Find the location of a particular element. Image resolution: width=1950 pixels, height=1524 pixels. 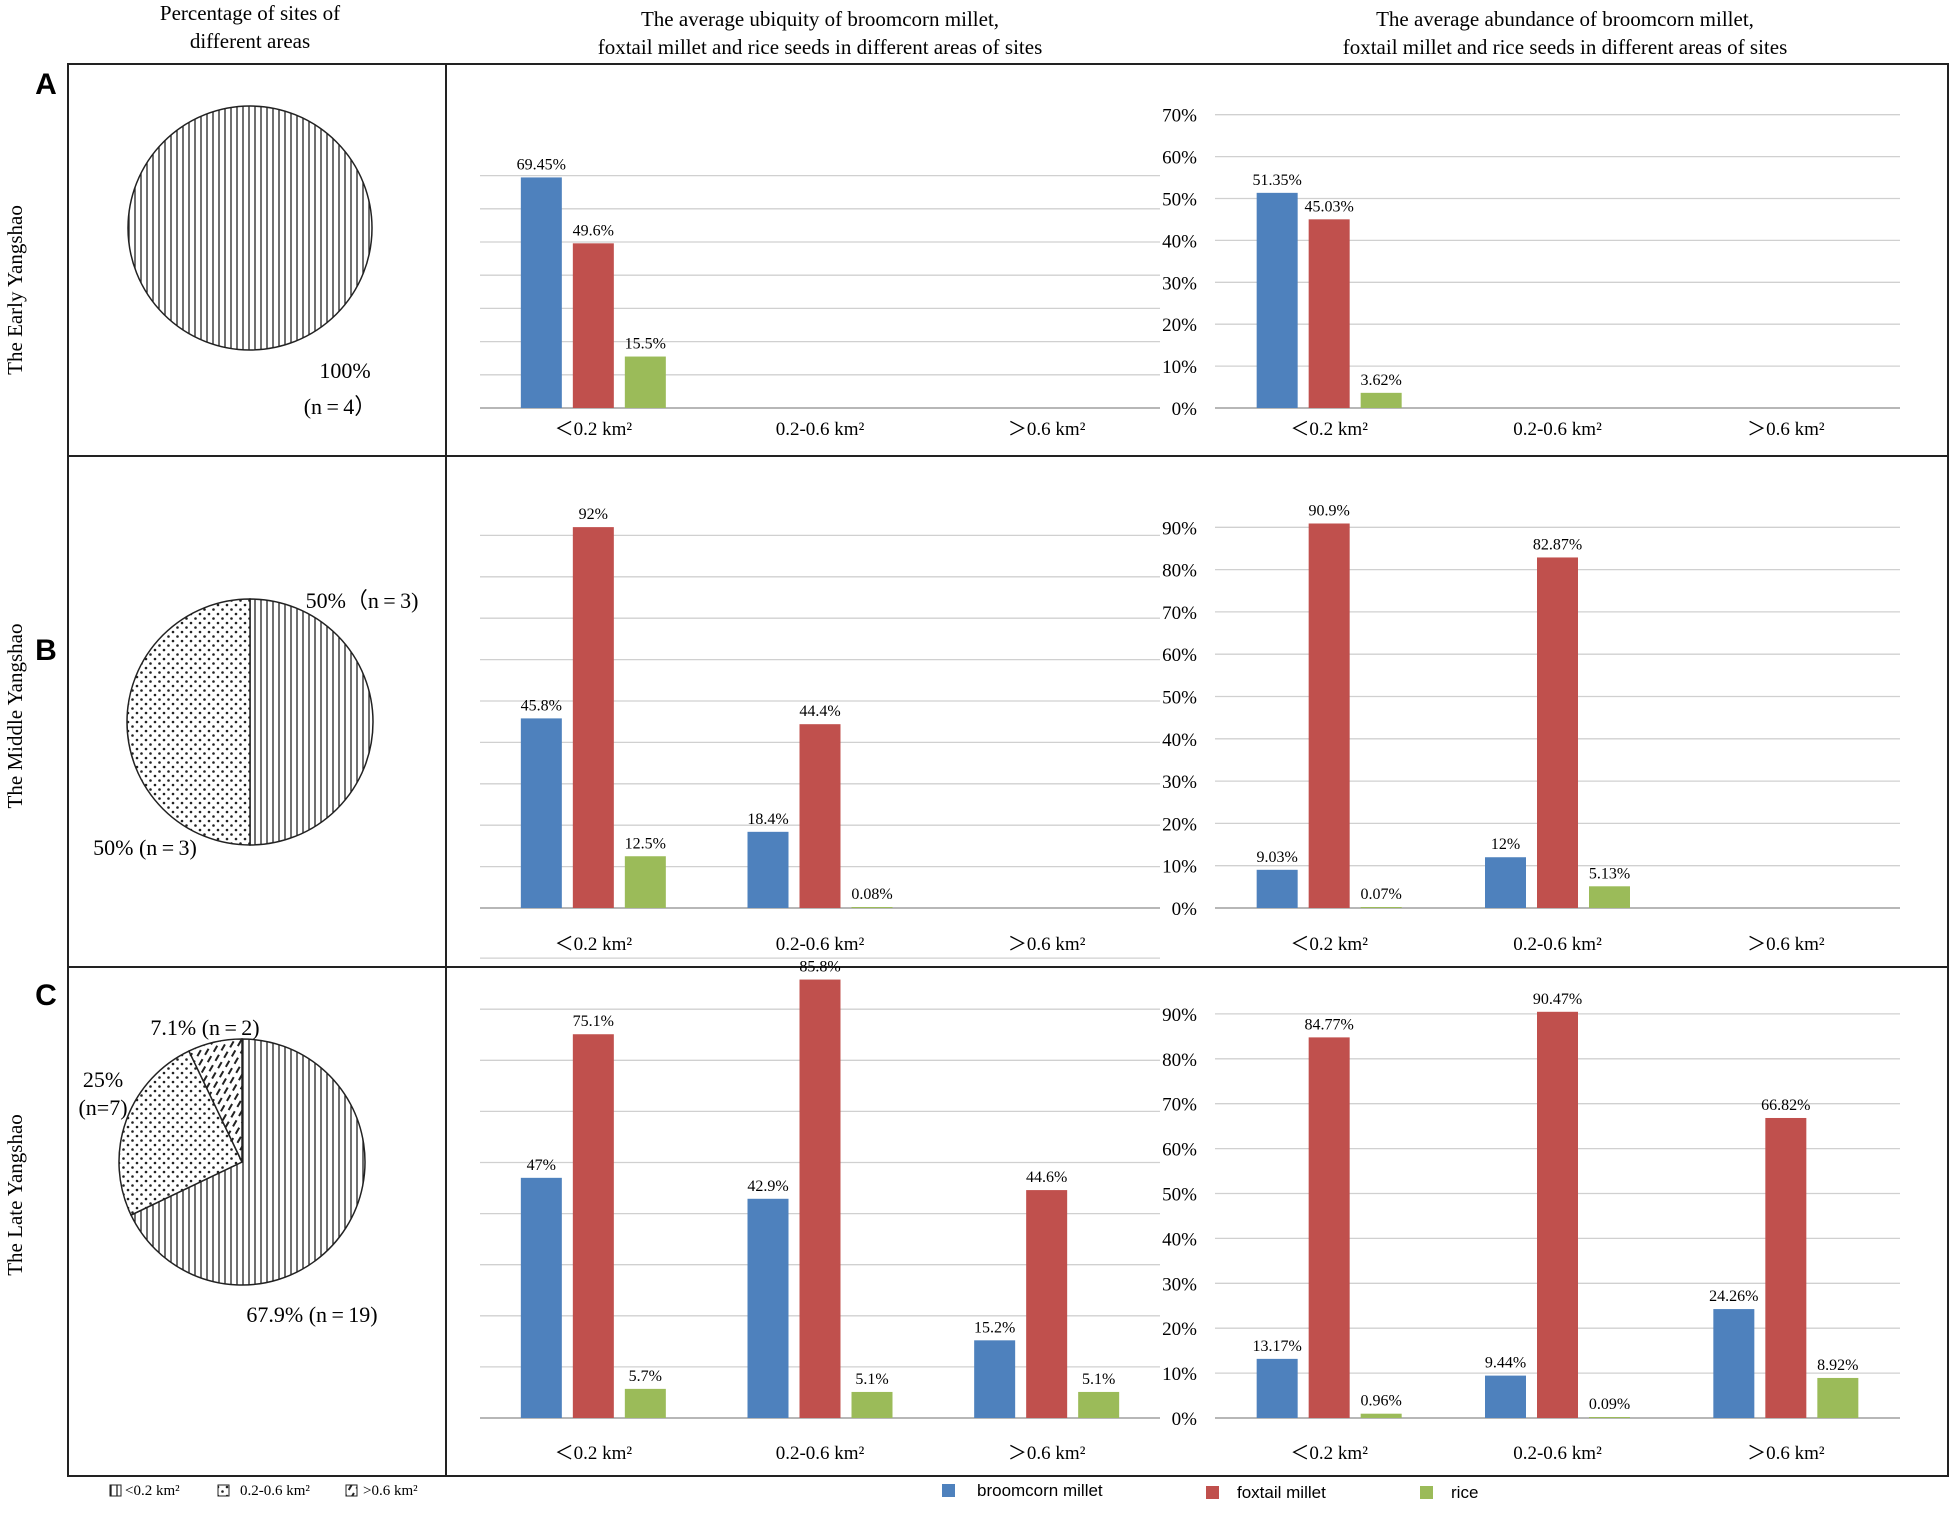

ubiquity-middle-bar-foxtail is located at coordinates (820, 816).